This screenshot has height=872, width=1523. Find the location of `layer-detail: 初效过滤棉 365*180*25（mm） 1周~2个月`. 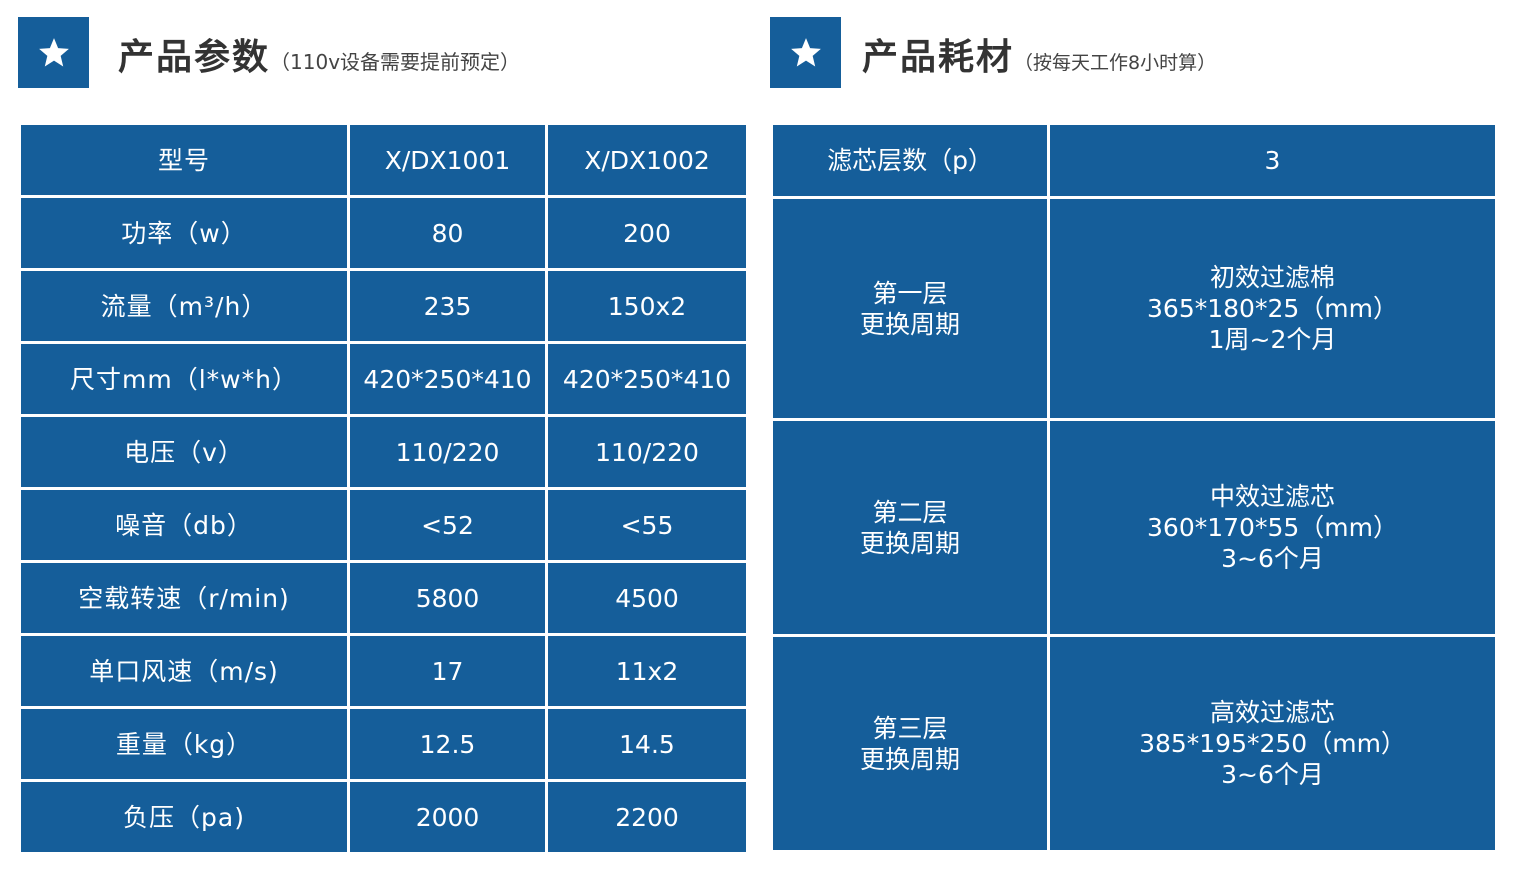

layer-detail: 初效过滤棉 365*180*25（mm） 1周~2个月 is located at coordinates (1272, 308).